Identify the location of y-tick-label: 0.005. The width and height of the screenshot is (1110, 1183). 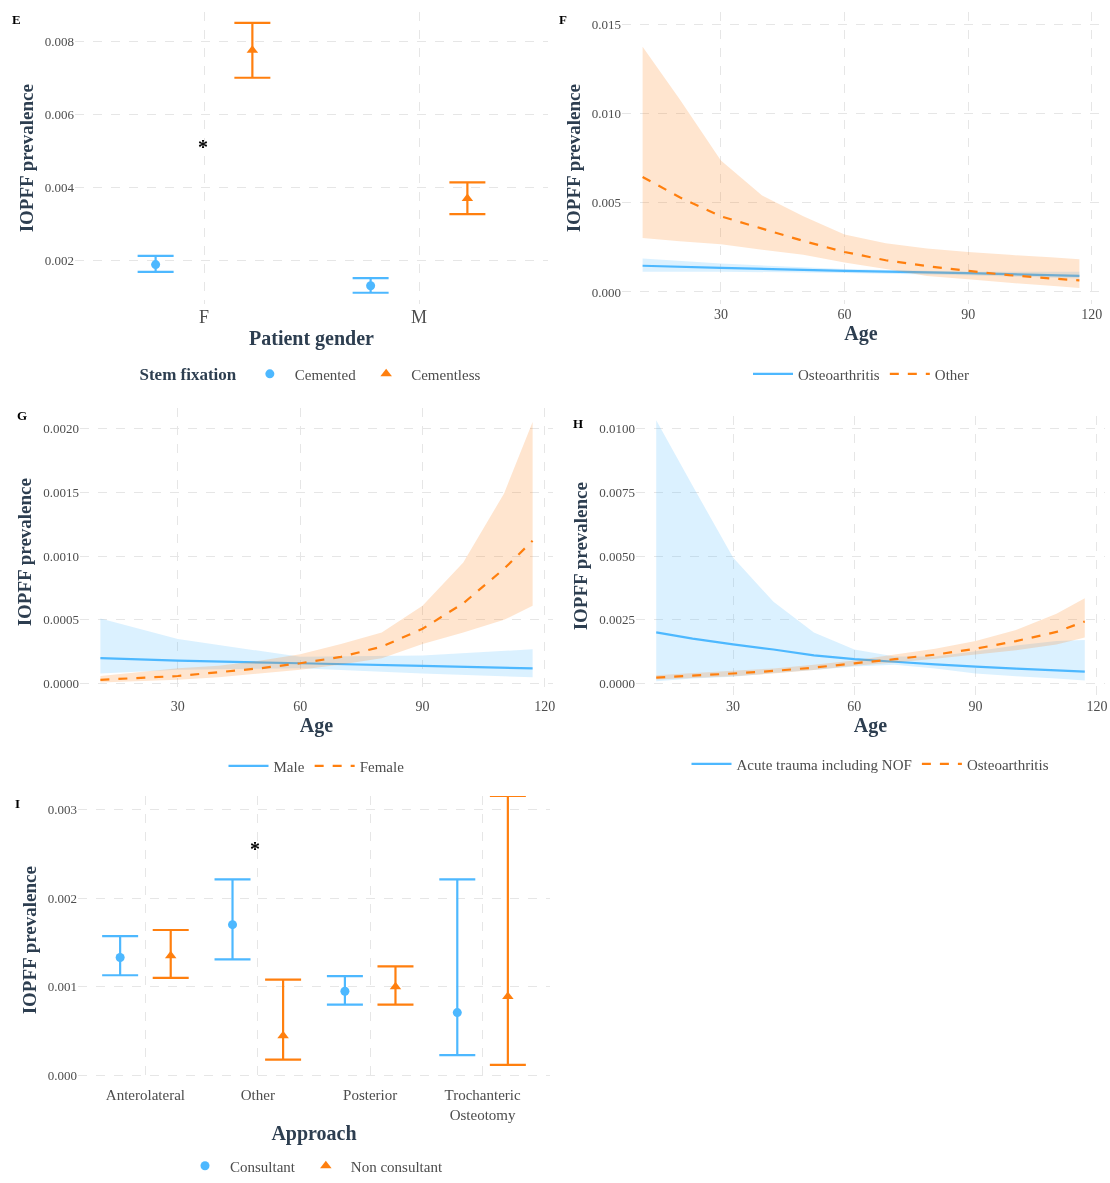
(606, 203).